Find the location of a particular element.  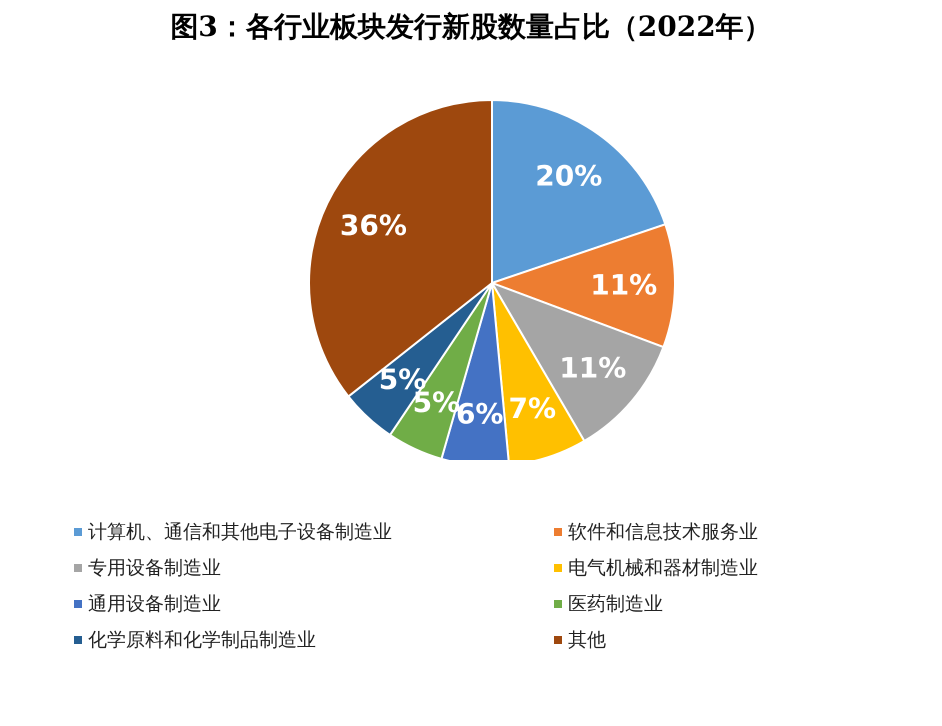

data-label: 7% is located at coordinates (532, 408).